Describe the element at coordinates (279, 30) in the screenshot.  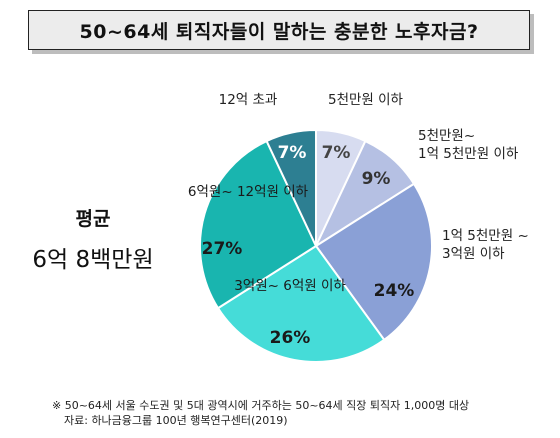
I see `chart-title: 50~64세 퇴직자들이 말하는 충분한 노후자금?` at that location.